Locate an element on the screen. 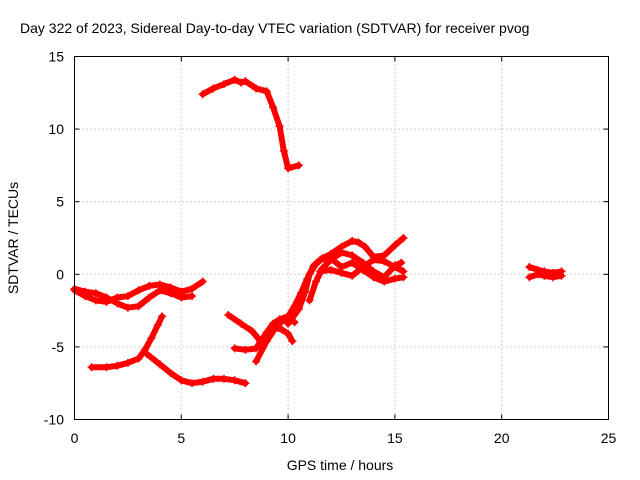 This screenshot has height=480, width=640. y-tick-label: 10 is located at coordinates (56, 129).